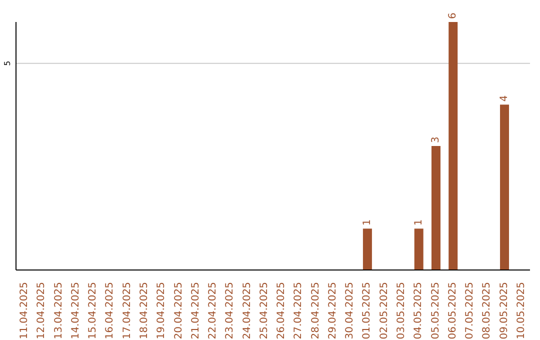 Image resolution: width=540 pixels, height=340 pixels. Describe the element at coordinates (436, 139) in the screenshot. I see `data-label: 3` at that location.